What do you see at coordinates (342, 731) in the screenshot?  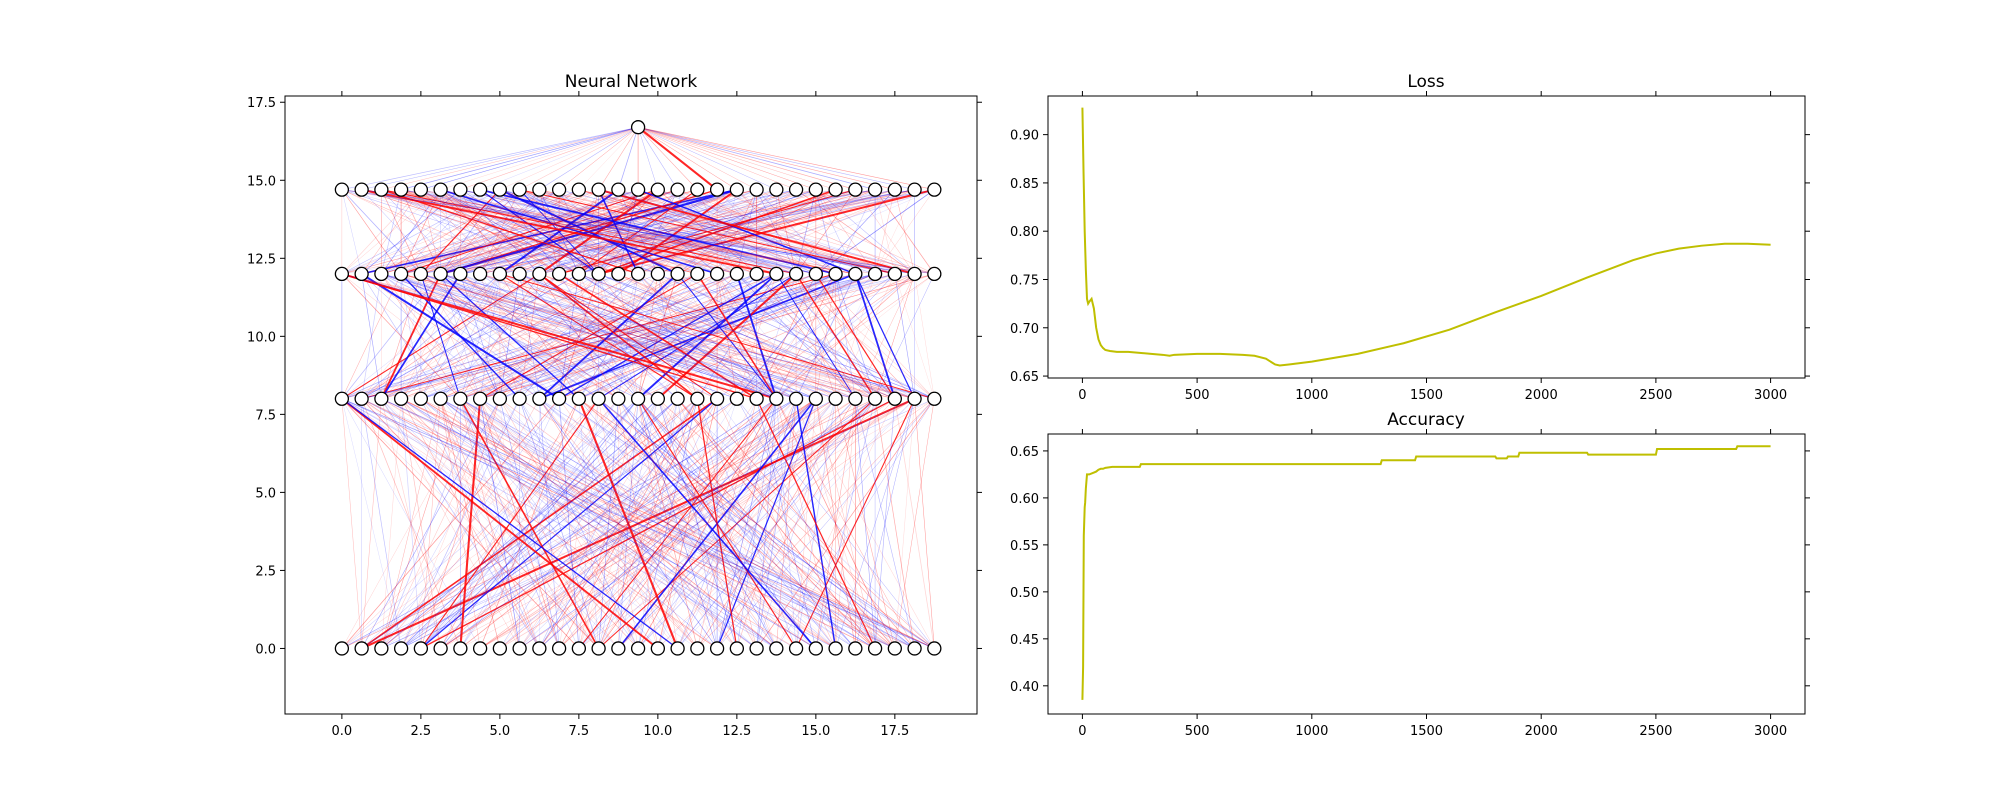 I see `network-x-tick-label: 0.0` at bounding box center [342, 731].